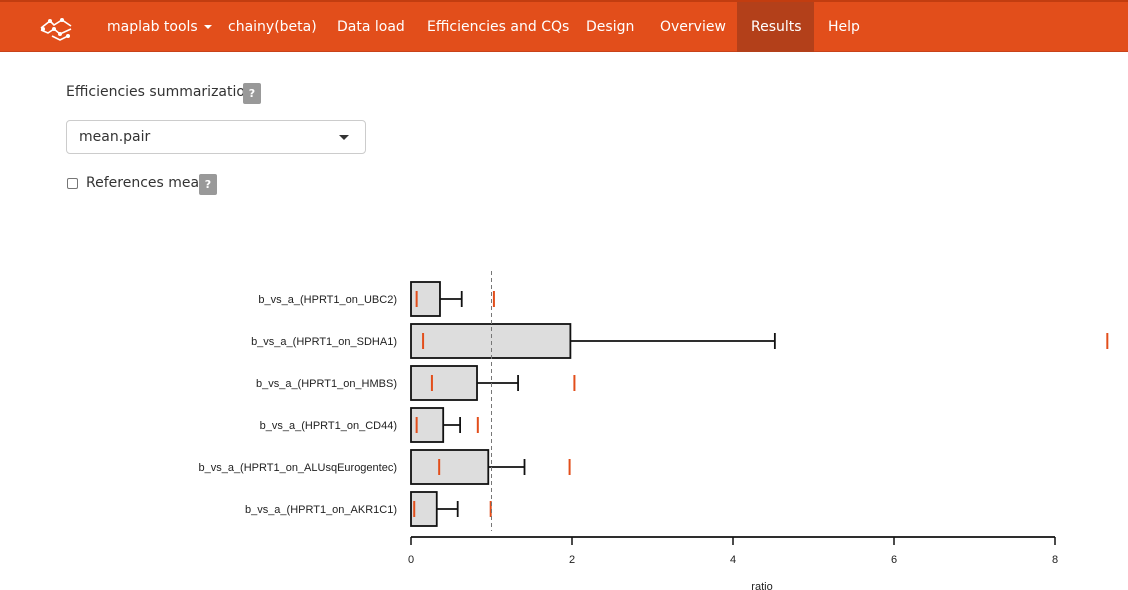 Image resolution: width=1128 pixels, height=590 pixels. Describe the element at coordinates (1055, 560) in the screenshot. I see `x-tick-label: 8` at that location.